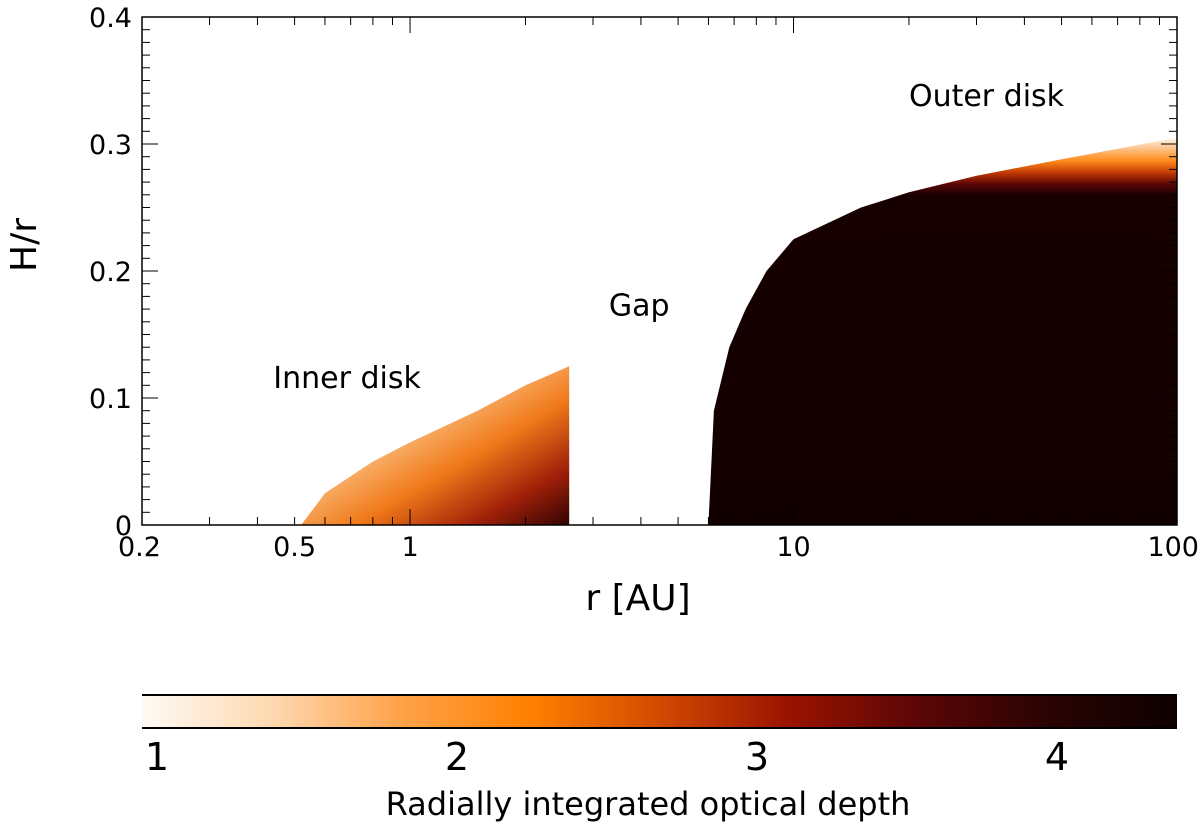  I want to click on y-tick-label: 0.2, so click(110, 272).